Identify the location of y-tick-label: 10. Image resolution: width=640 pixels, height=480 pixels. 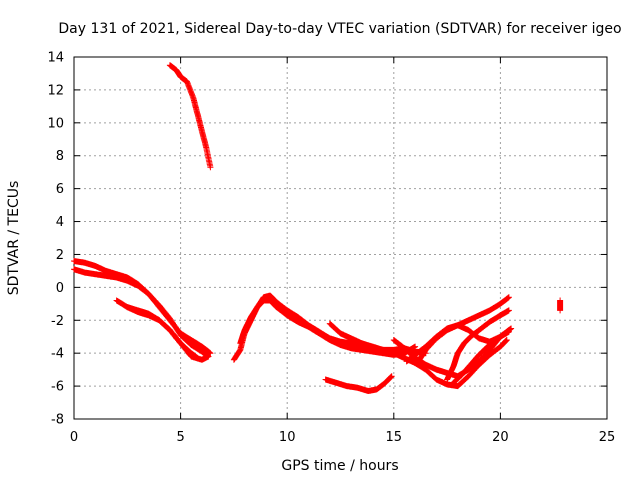
(55, 123).